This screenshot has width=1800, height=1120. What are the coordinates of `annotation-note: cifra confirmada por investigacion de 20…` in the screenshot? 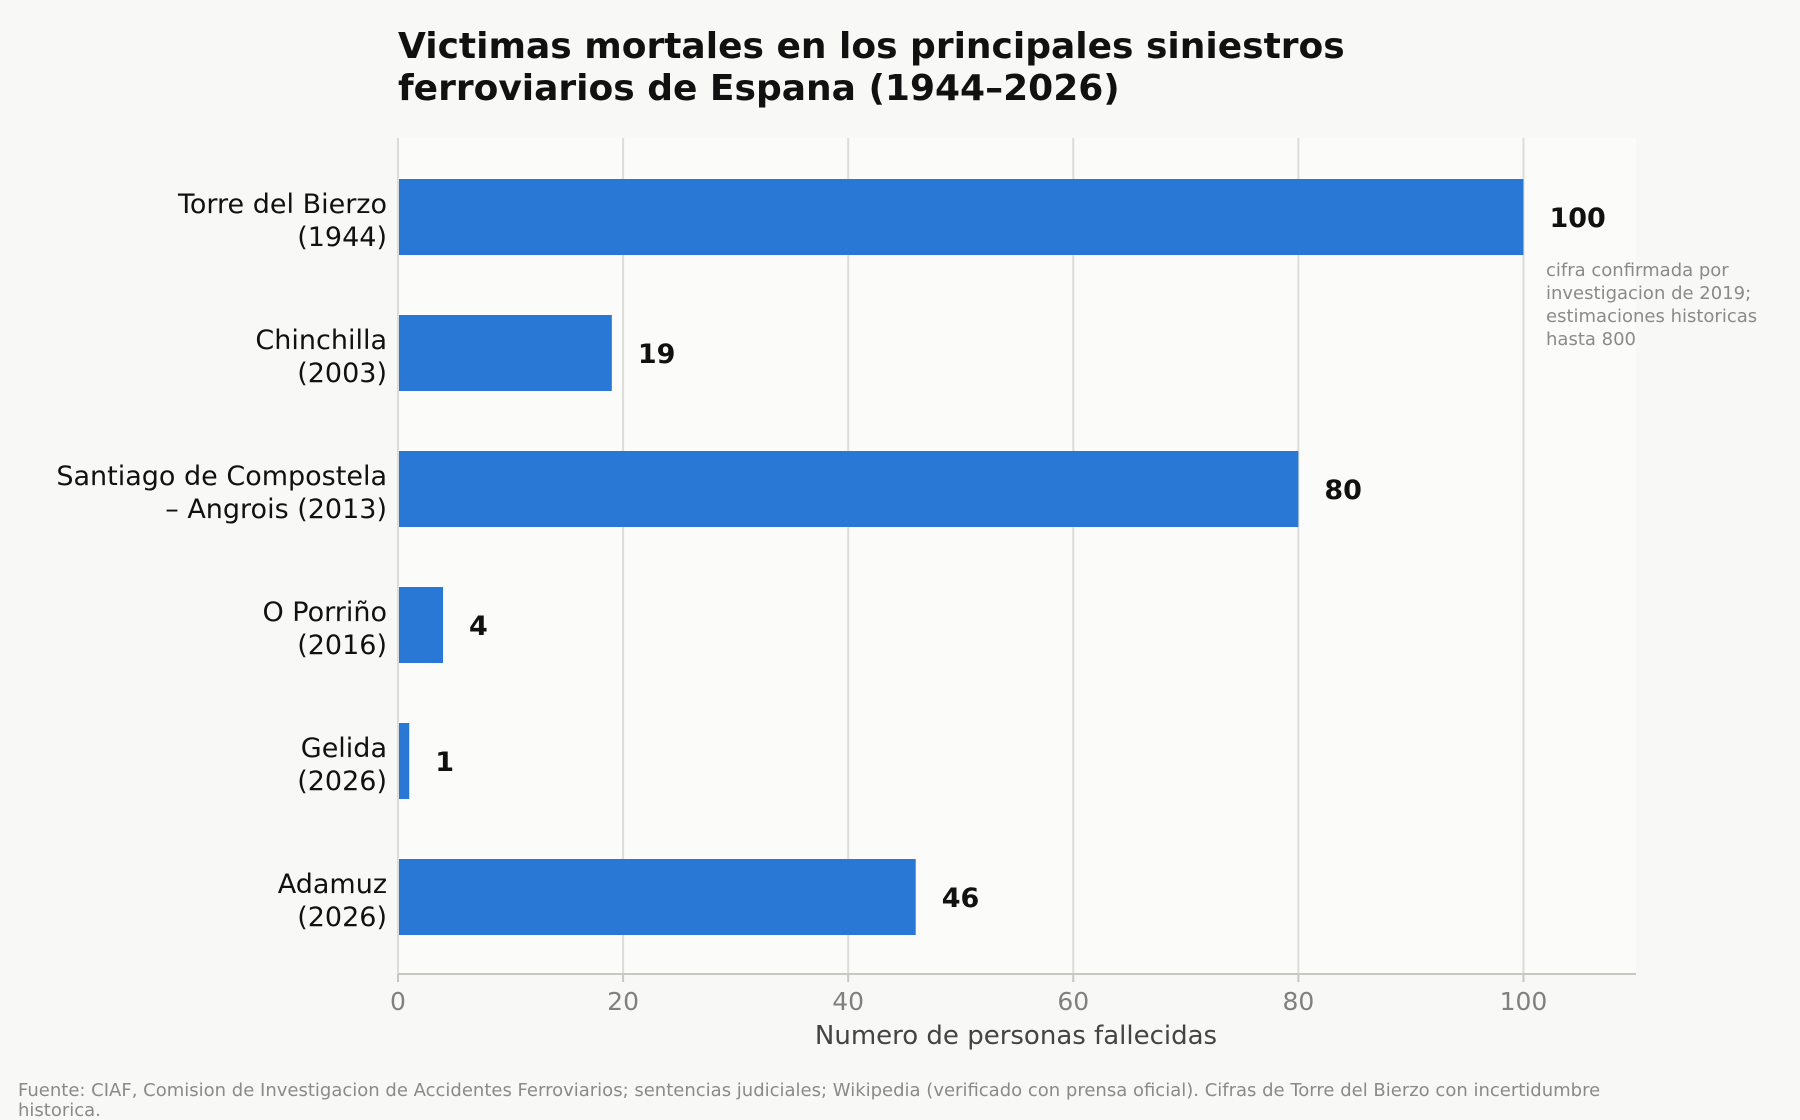 It's located at (1654, 305).